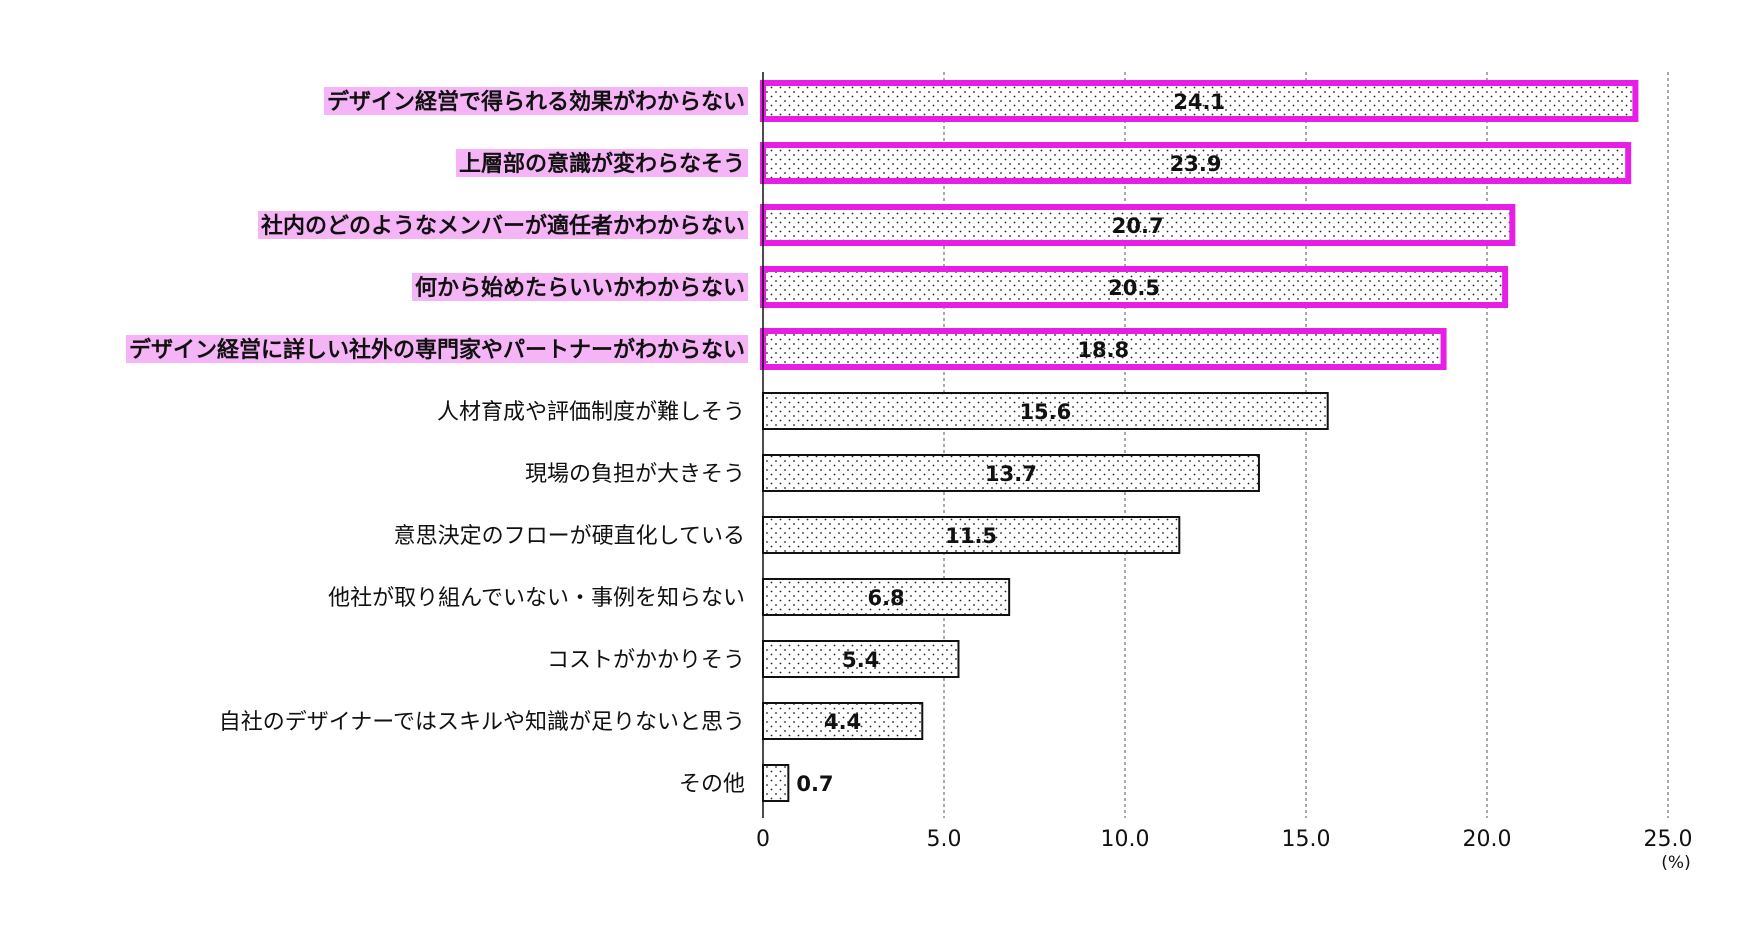 The image size is (1756, 928). I want to click on category-label: 意思決定のフローが硬直化している, so click(569, 536).